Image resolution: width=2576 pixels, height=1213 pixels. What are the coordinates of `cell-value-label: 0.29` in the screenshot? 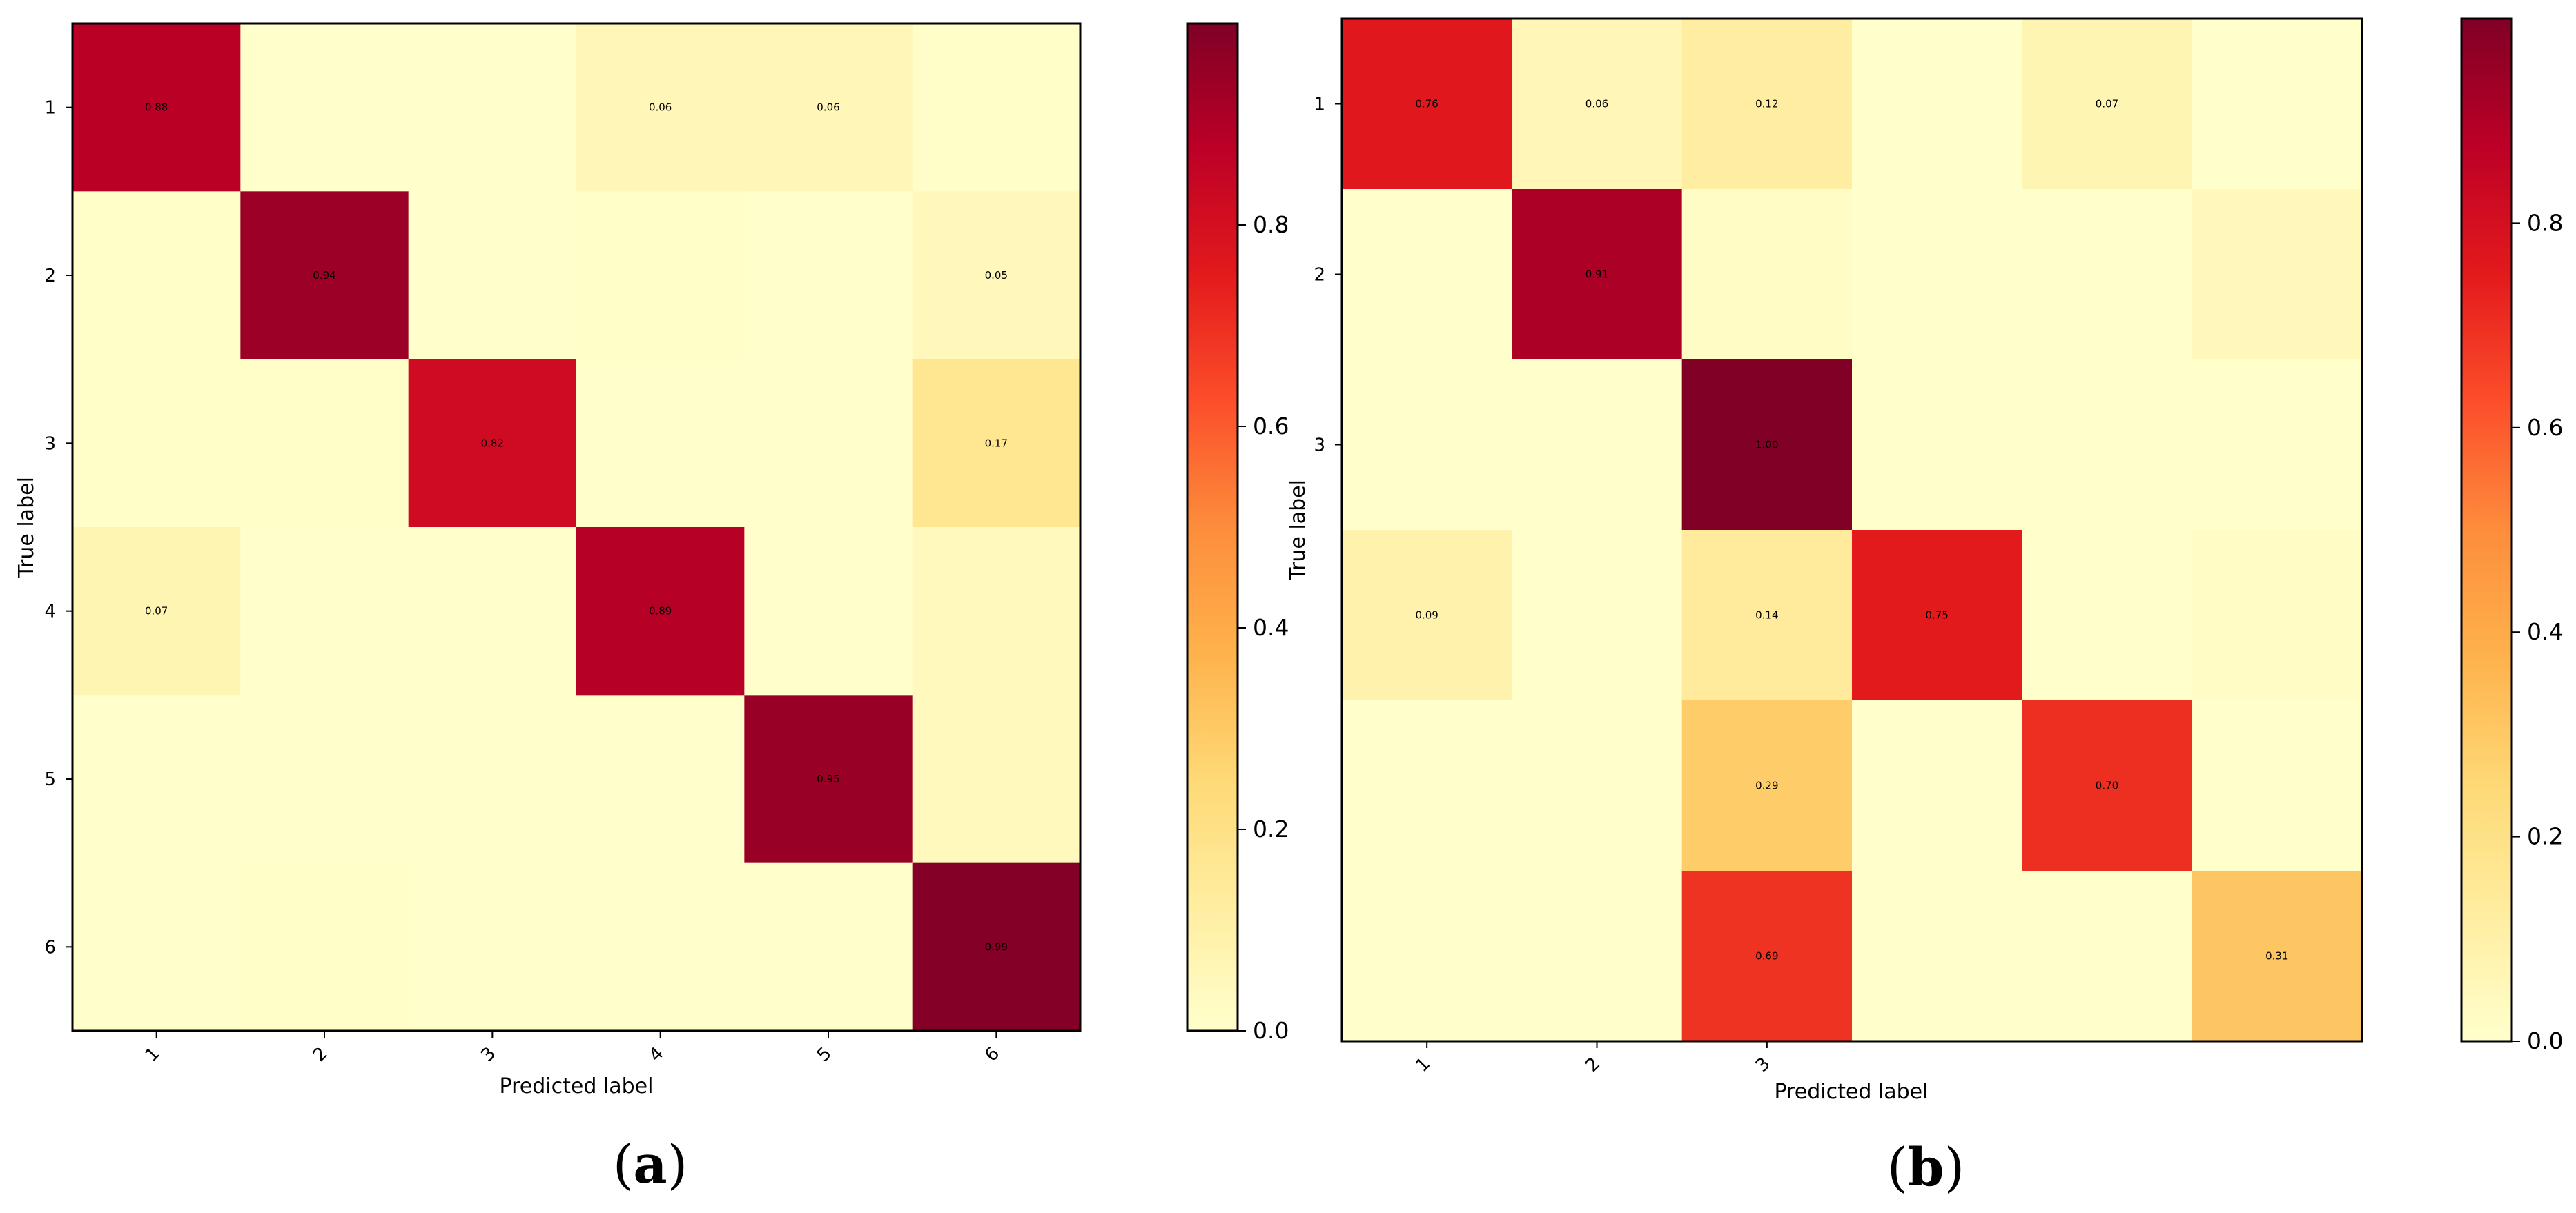 It's located at (1766, 786).